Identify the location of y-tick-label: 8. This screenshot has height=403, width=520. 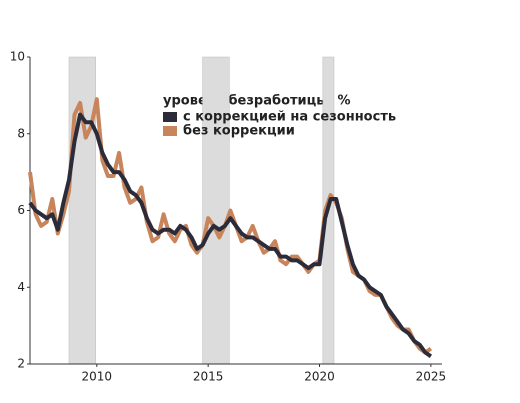
(21, 133).